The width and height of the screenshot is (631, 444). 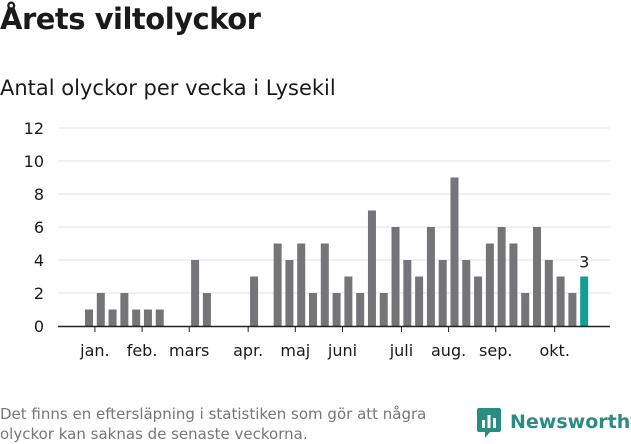 What do you see at coordinates (189, 350) in the screenshot?
I see `month-label: mars` at bounding box center [189, 350].